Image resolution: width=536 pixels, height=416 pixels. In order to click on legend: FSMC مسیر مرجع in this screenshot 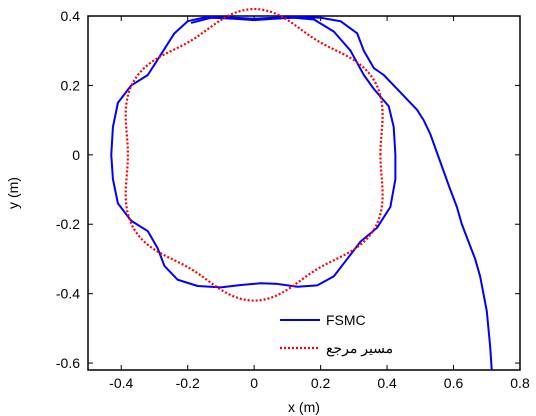, I will do `click(336, 334)`.